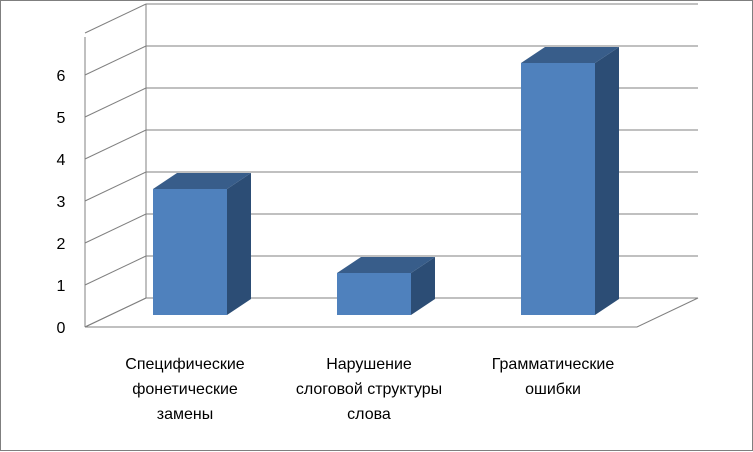  What do you see at coordinates (369, 364) in the screenshot?
I see `x-category-label: Нарушение` at bounding box center [369, 364].